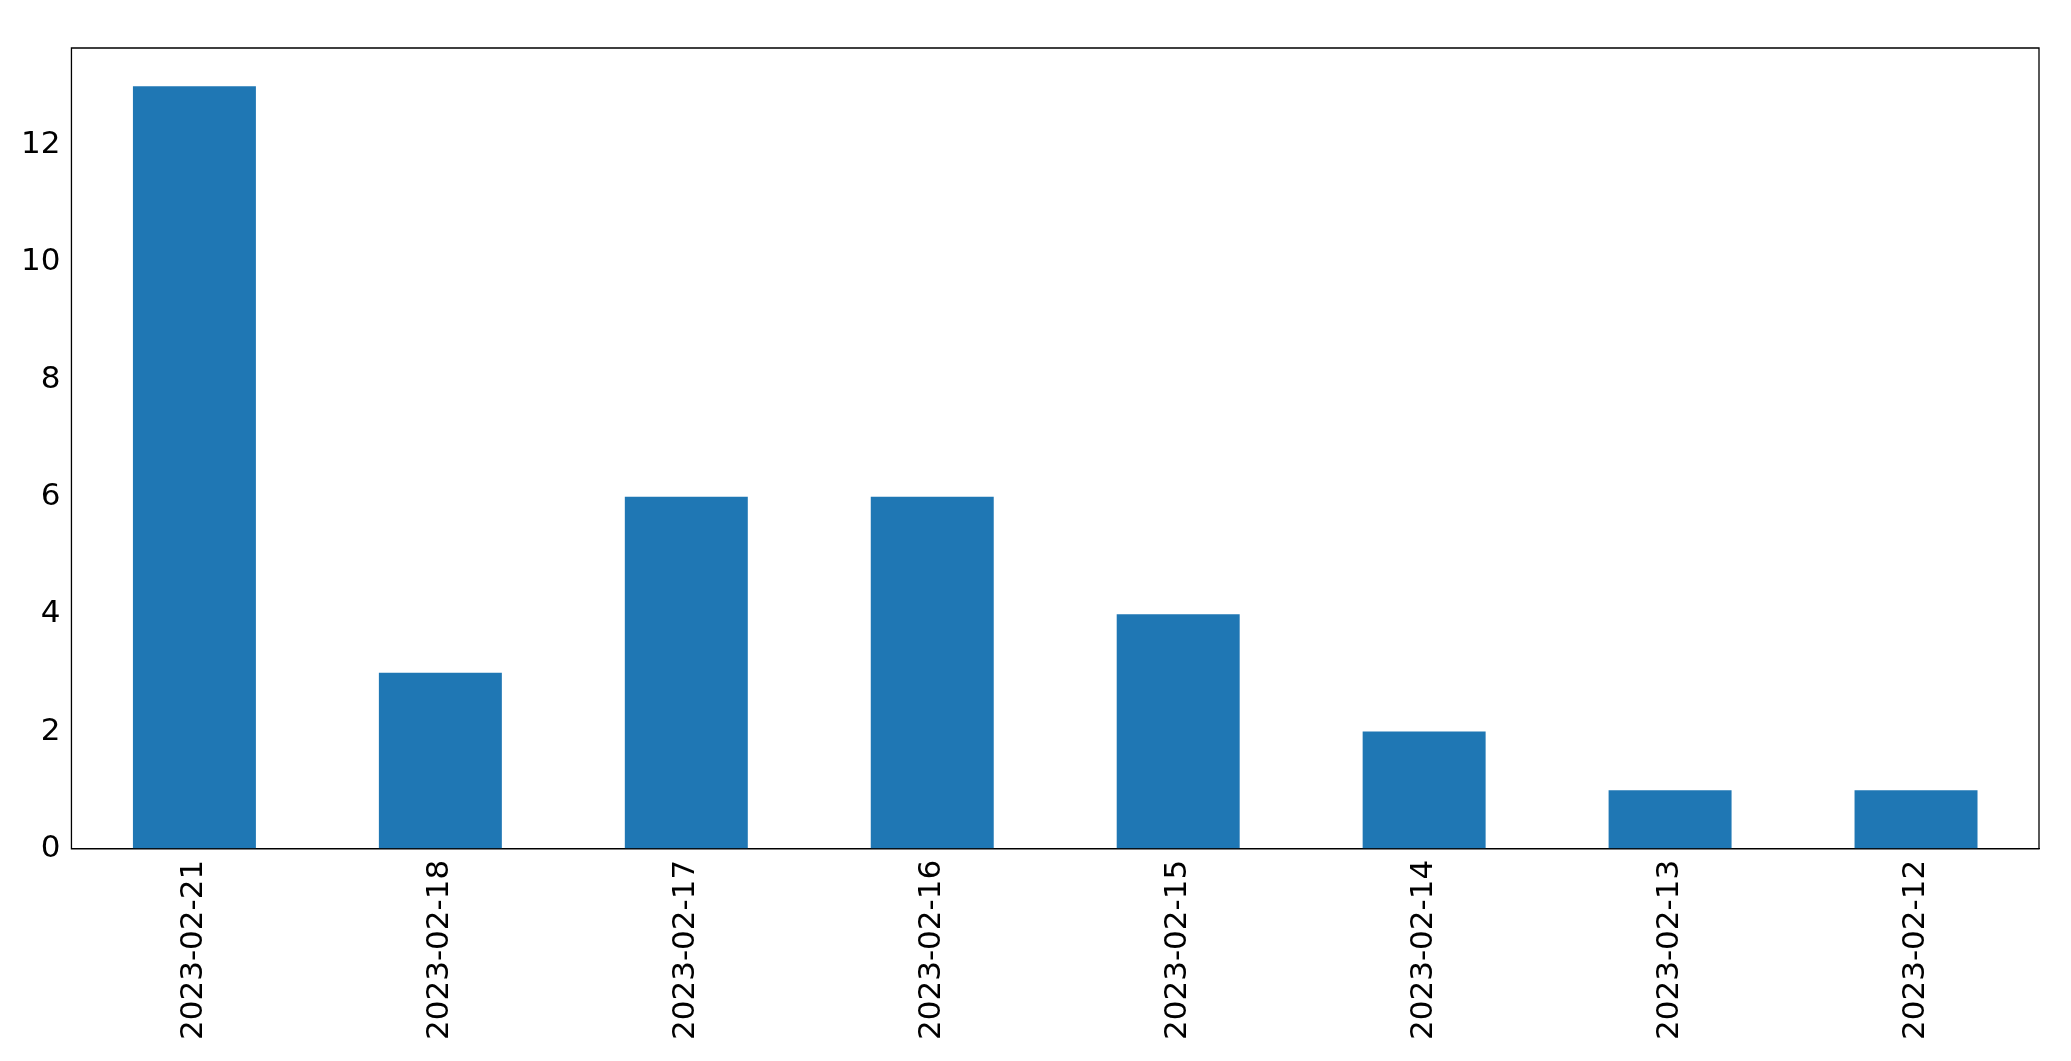 The width and height of the screenshot is (2071, 1061). Describe the element at coordinates (50, 493) in the screenshot. I see `y-tick-label: 6` at that location.